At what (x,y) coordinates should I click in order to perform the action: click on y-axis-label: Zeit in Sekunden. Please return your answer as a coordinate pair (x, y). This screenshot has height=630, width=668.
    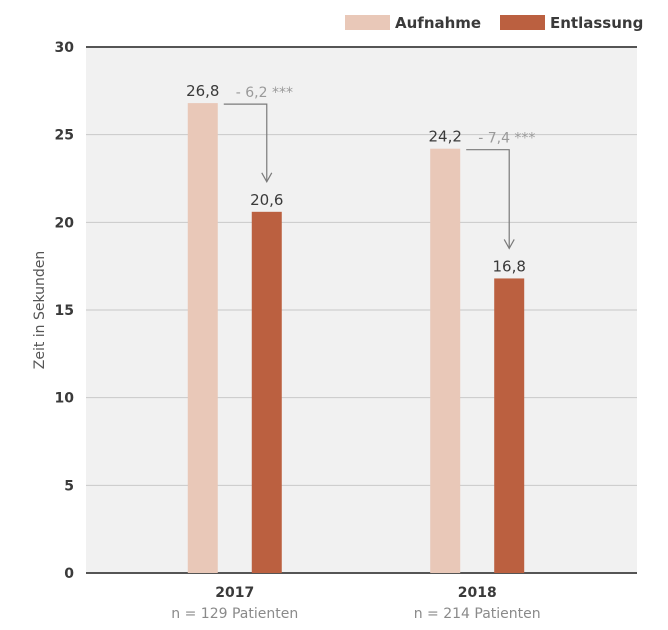
    Looking at the image, I should click on (40, 310).